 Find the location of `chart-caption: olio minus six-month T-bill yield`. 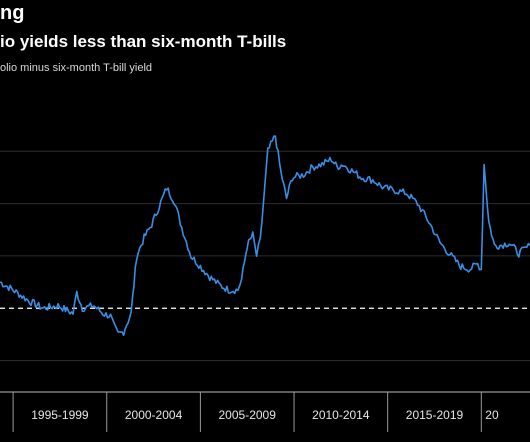

chart-caption: olio minus six-month T-bill yield is located at coordinates (76, 68).